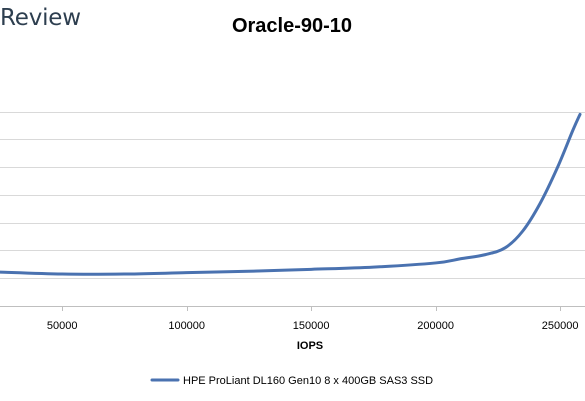 This screenshot has width=585, height=401. I want to click on x-tick-labels: 50000 100000 150000 200000 250000, so click(313, 326).